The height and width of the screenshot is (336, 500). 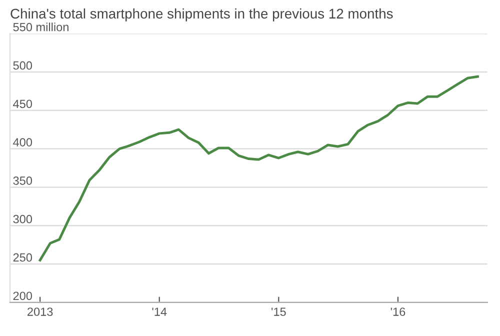 What do you see at coordinates (22, 180) in the screenshot?
I see `y-tick-label: 350` at bounding box center [22, 180].